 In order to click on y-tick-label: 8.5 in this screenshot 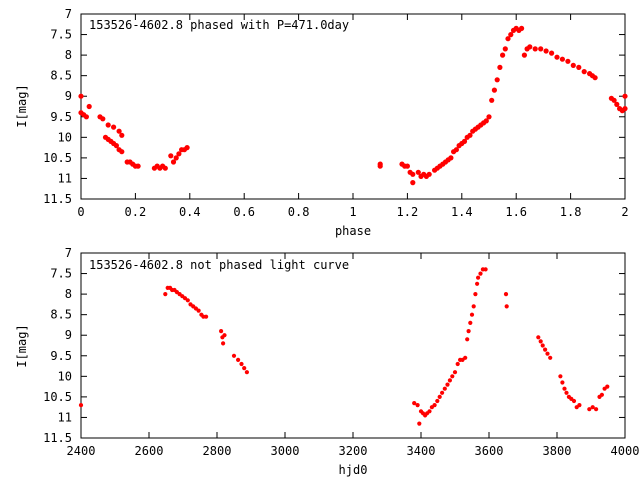, I will do `click(61, 76)`.